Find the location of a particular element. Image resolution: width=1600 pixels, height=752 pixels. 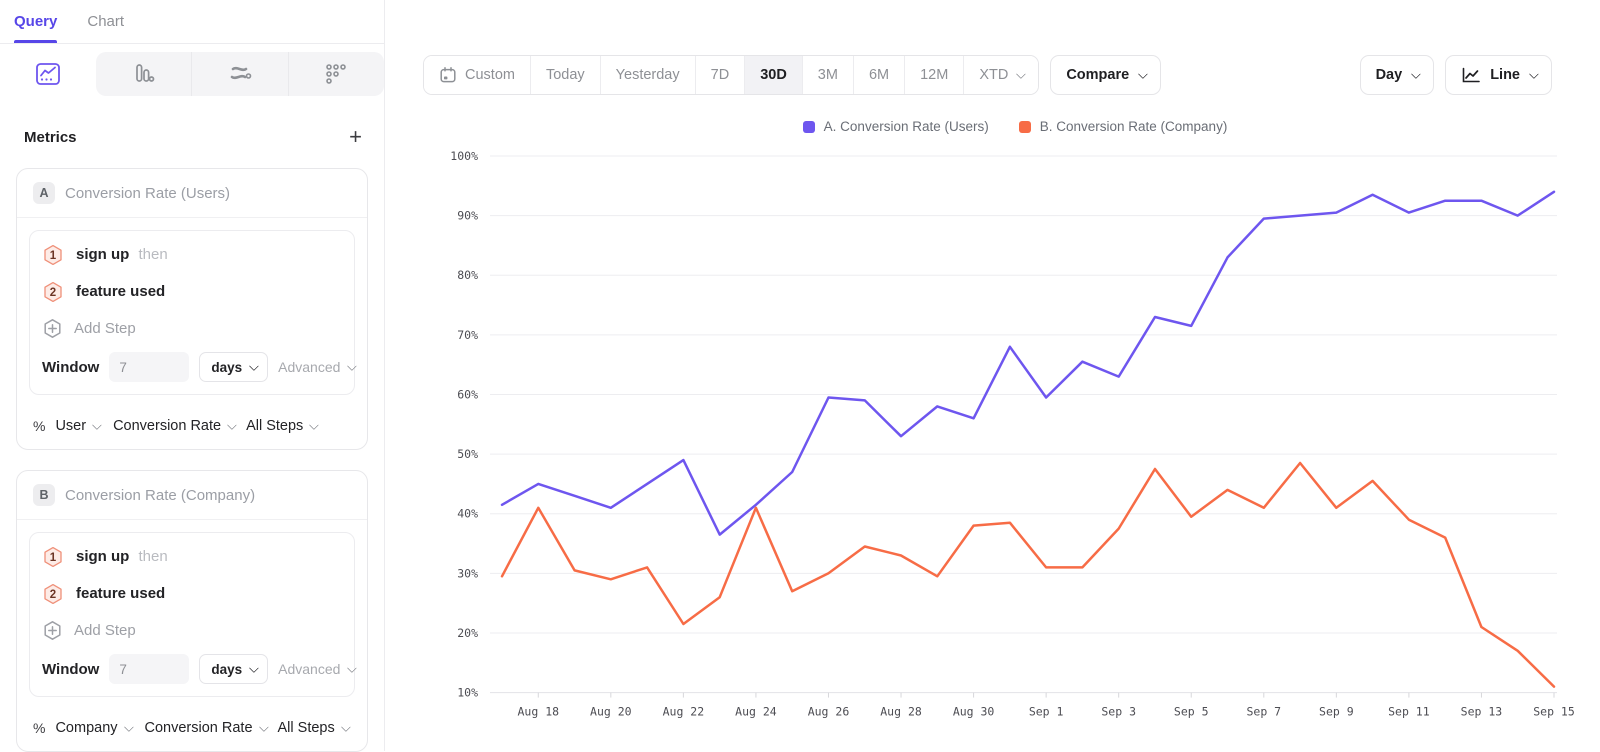

compare-button: Compare is located at coordinates (1106, 75).